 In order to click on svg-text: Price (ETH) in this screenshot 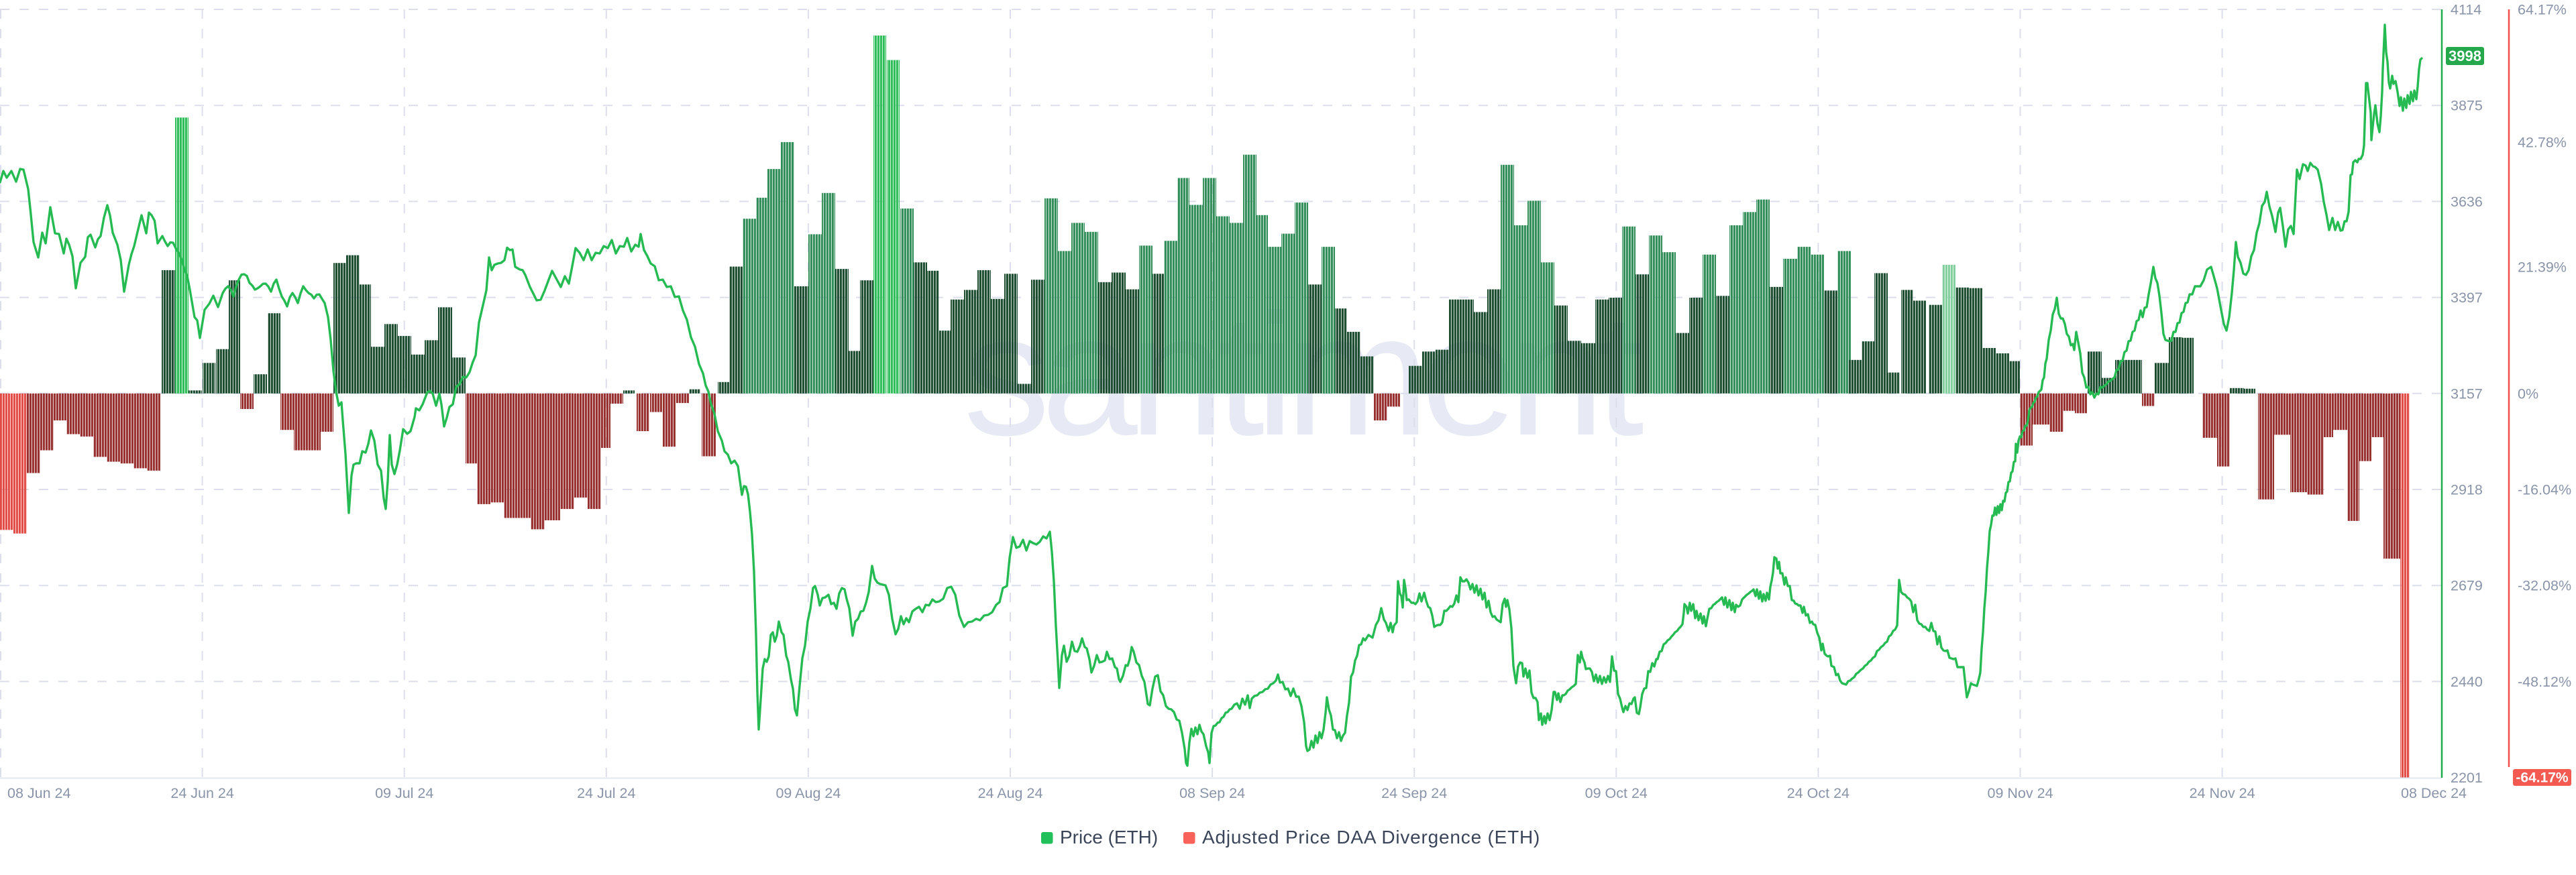, I will do `click(1109, 837)`.